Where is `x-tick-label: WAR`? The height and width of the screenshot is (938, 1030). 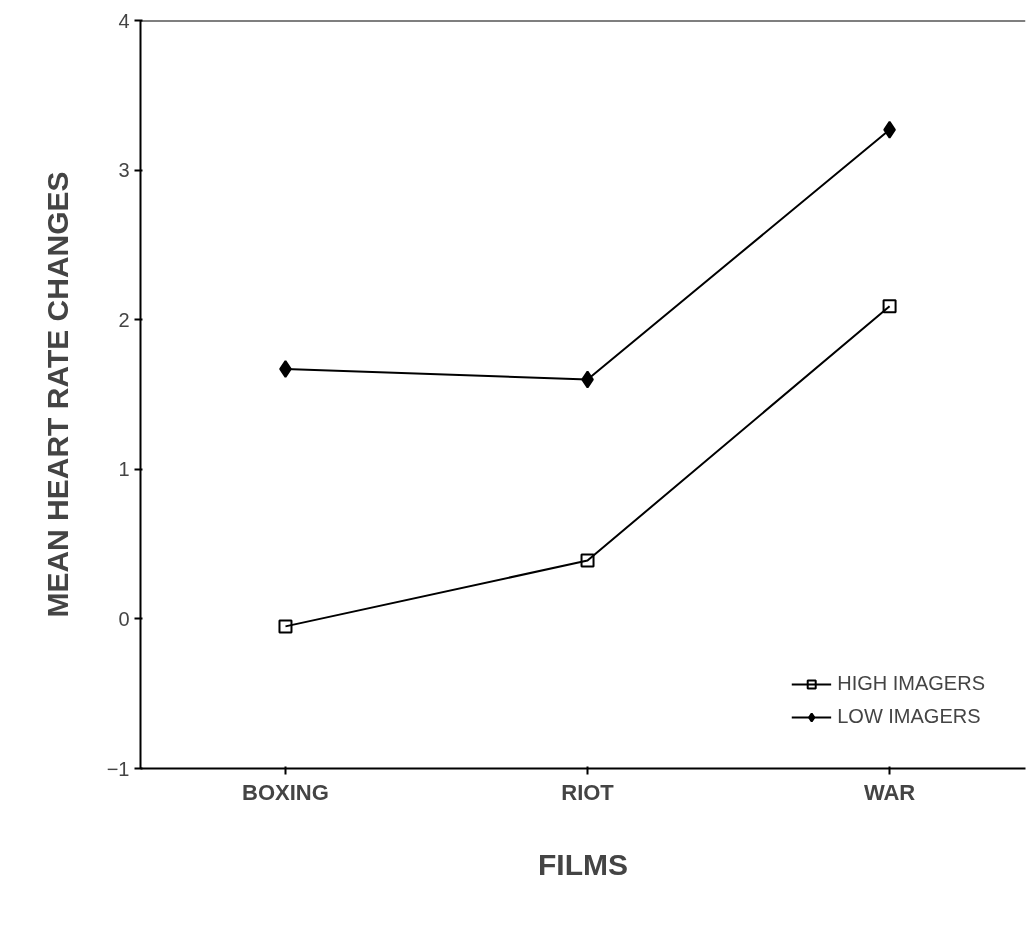 x-tick-label: WAR is located at coordinates (889, 792).